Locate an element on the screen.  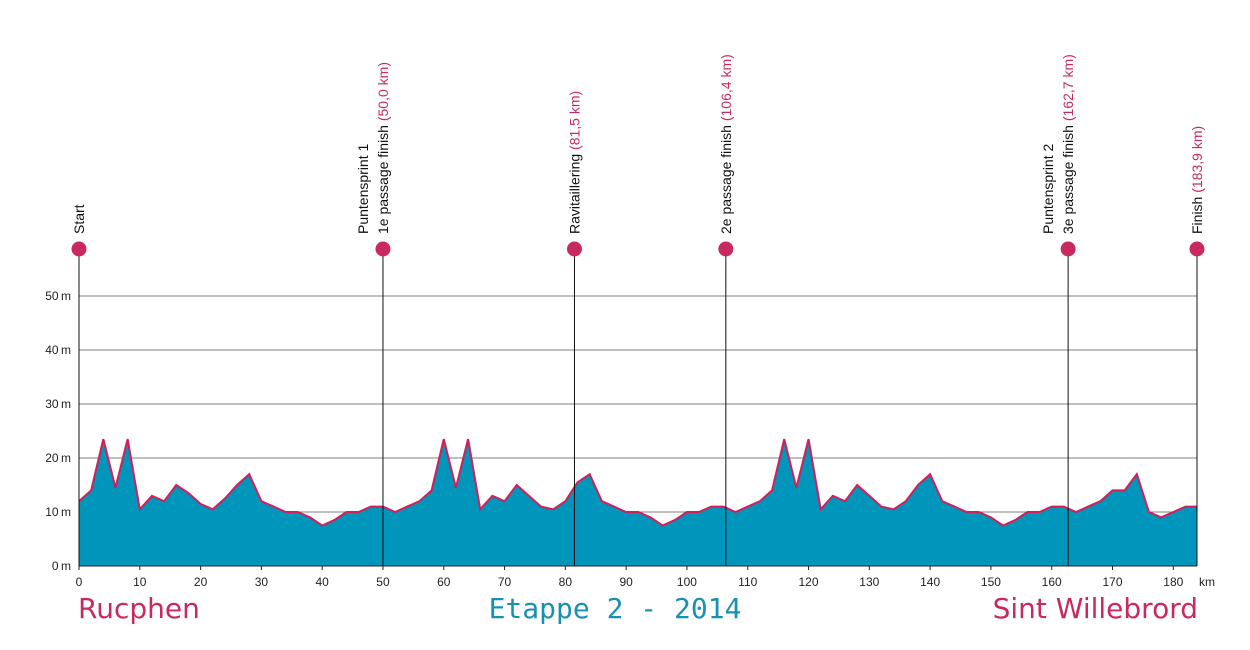
marker-label-text: Finish is located at coordinates (1197, 215).